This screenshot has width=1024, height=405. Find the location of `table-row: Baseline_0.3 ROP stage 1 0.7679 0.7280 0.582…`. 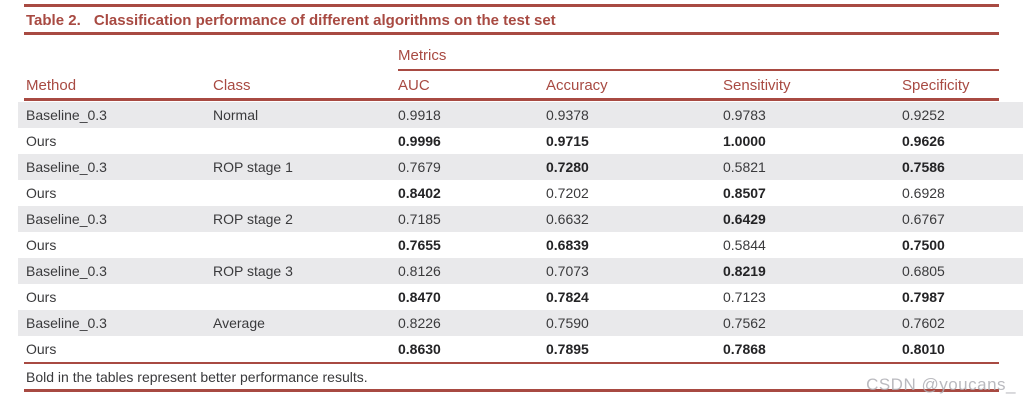

table-row: Baseline_0.3 ROP stage 1 0.7679 0.7280 0.582… is located at coordinates (520, 167).